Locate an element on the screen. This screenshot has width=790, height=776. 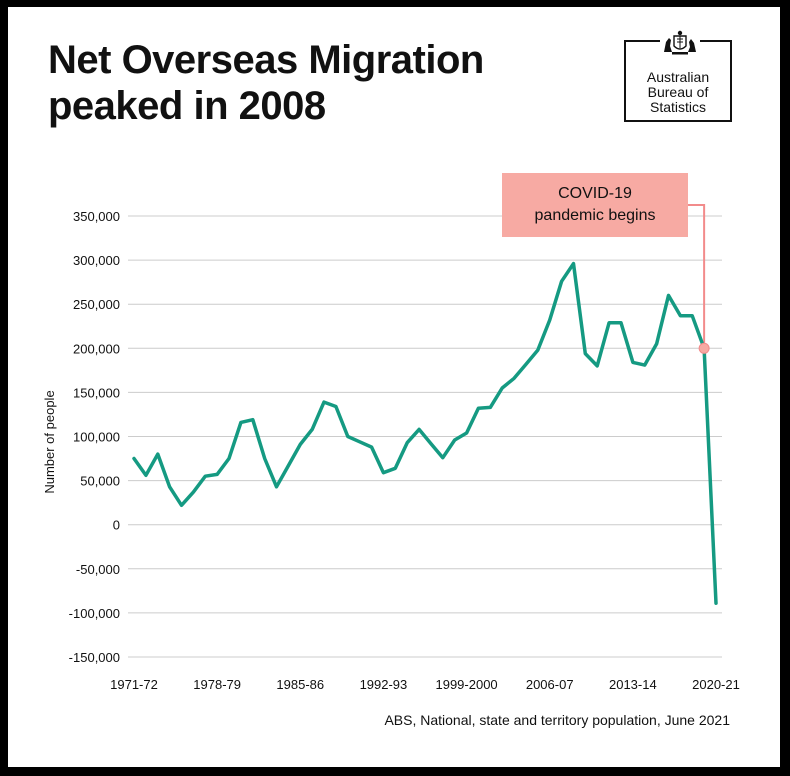
x-tick-label: 1978-79 is located at coordinates (217, 684).